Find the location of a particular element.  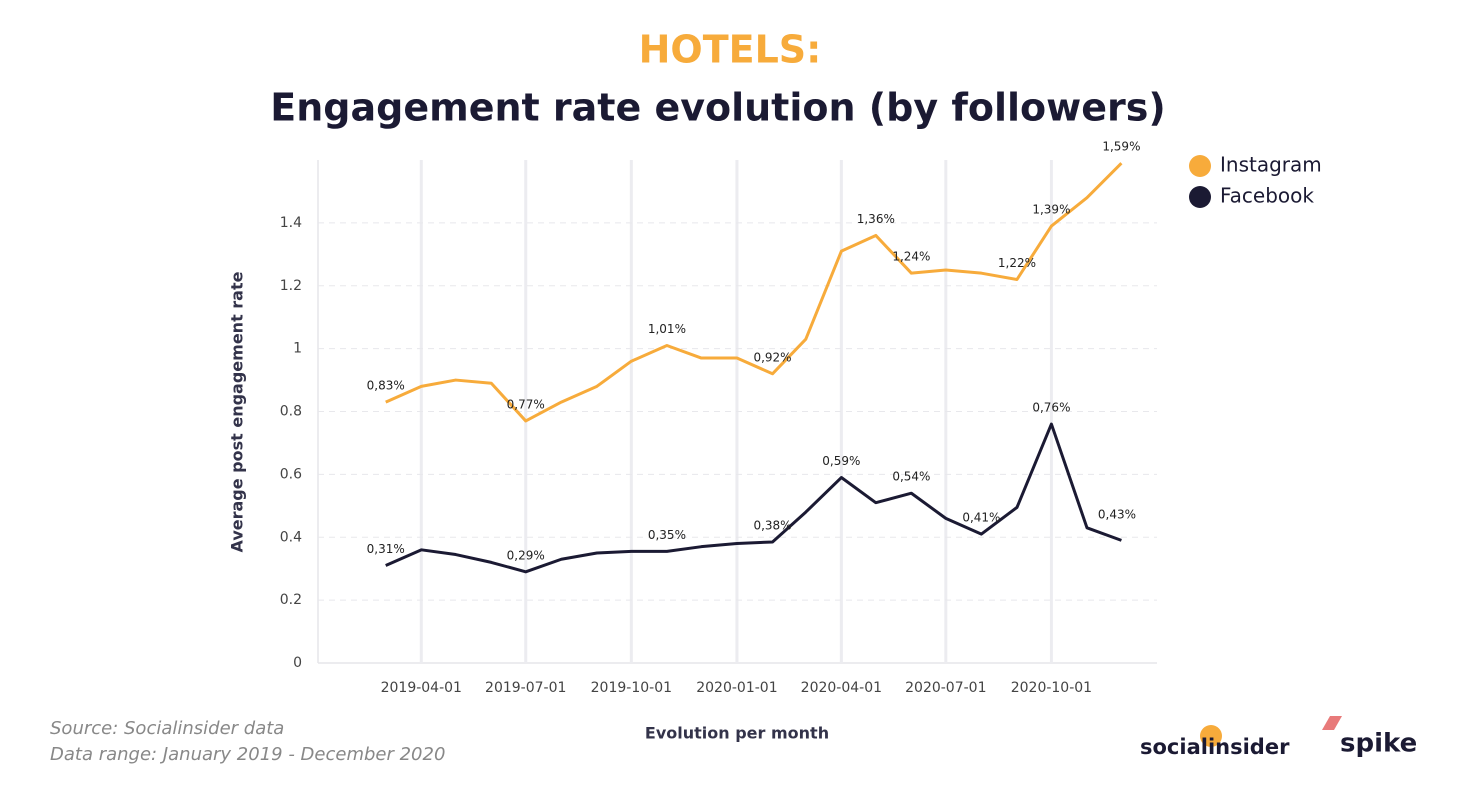

data-label: 0,31% is located at coordinates (386, 549).